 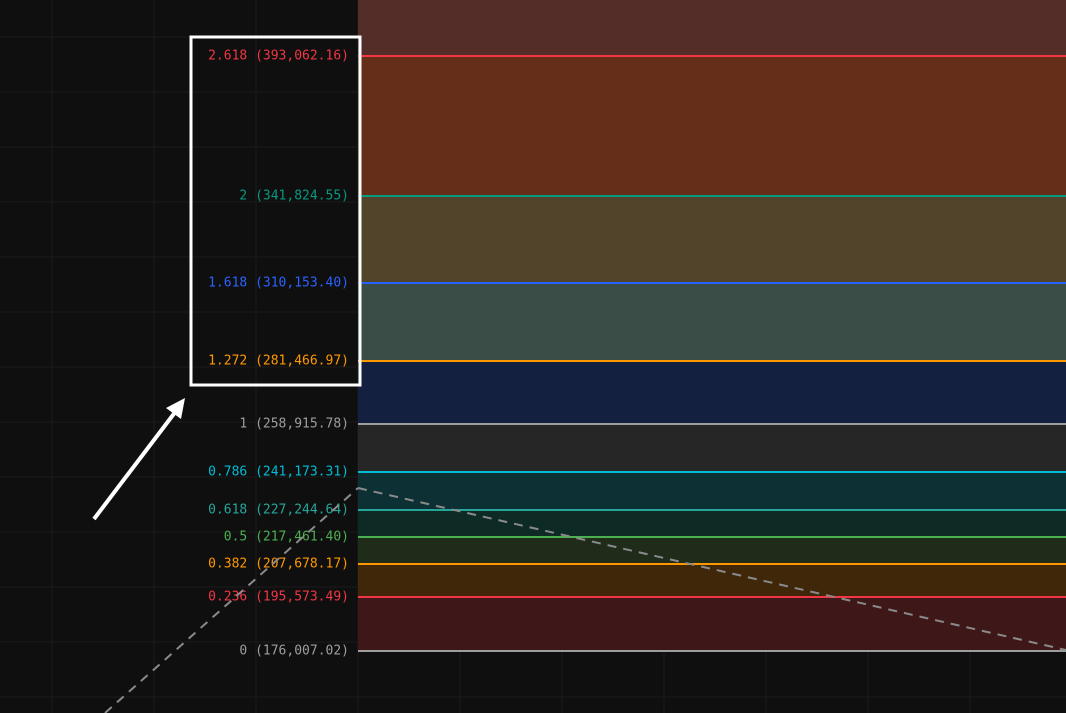 What do you see at coordinates (135, 465) in the screenshot?
I see `arrow-shaft` at bounding box center [135, 465].